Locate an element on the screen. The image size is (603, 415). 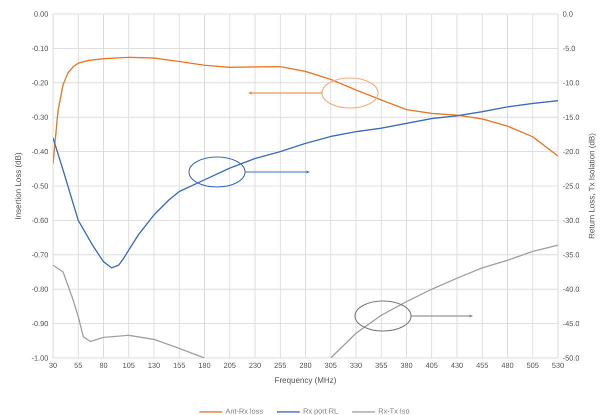
y2-axis-title: Return Loss, Tx Isolation (dB) is located at coordinates (592, 186).